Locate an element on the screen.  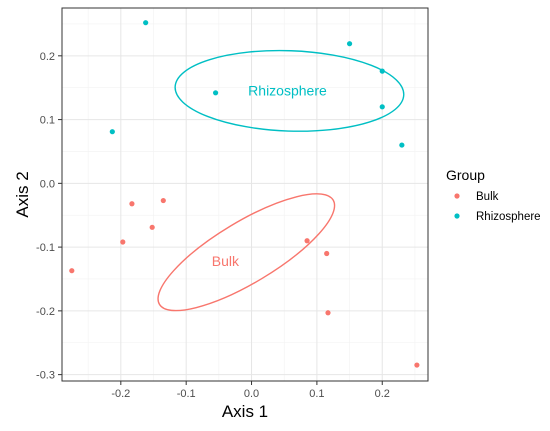
legend-key-bulk is located at coordinates (457, 196).